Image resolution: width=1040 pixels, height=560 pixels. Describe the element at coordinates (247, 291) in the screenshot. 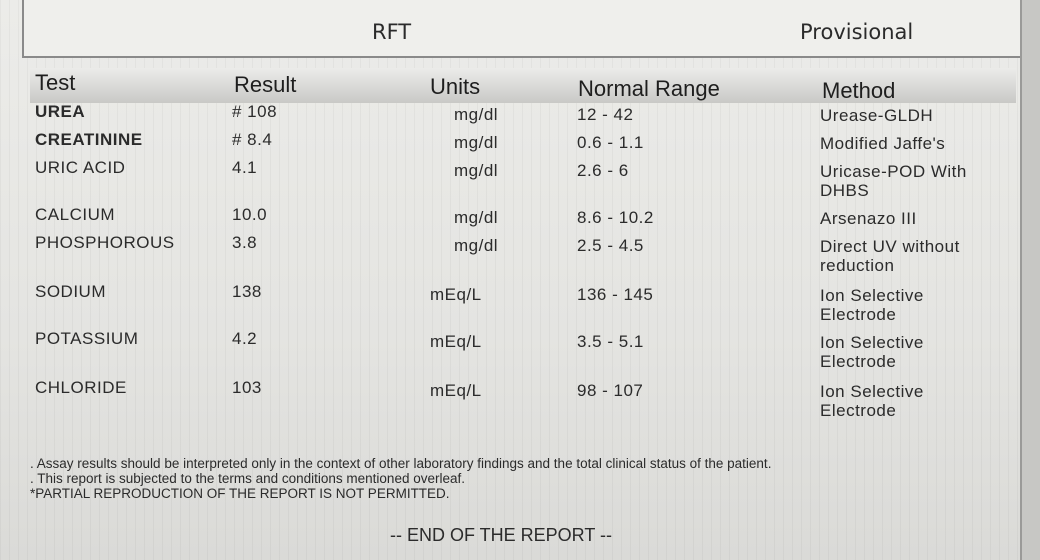

I see `cell-result: 138` at that location.